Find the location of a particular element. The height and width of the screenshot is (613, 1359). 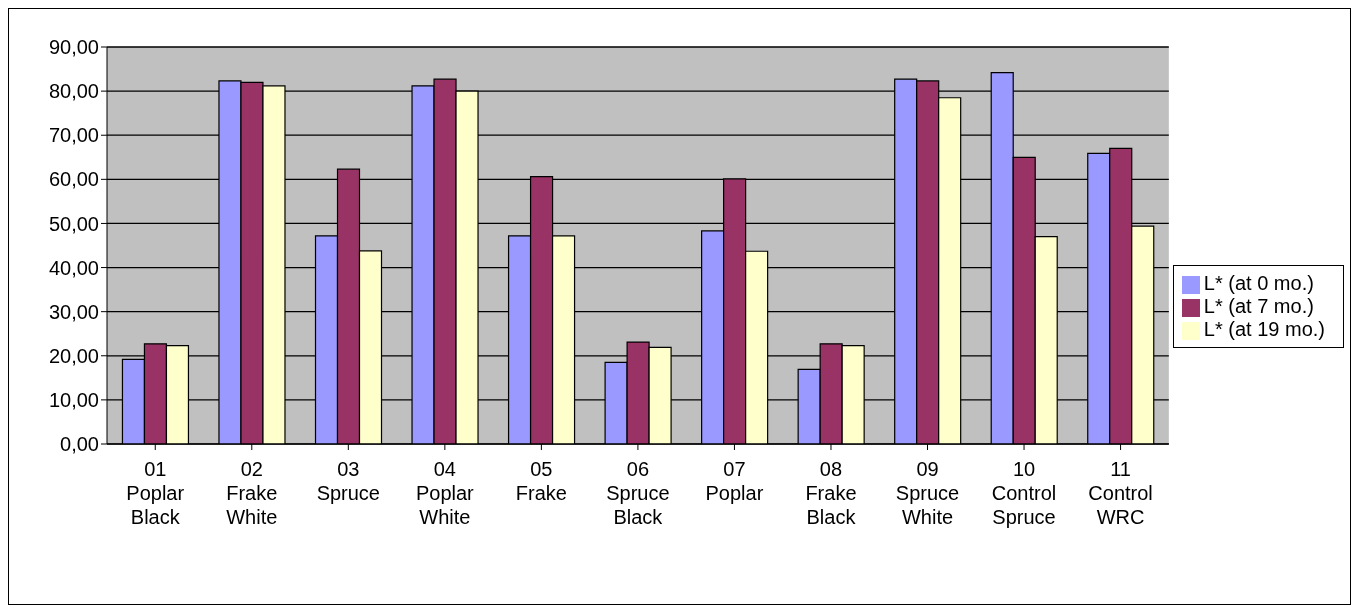

y-tick-label: 10,00 is located at coordinates (73, 399).